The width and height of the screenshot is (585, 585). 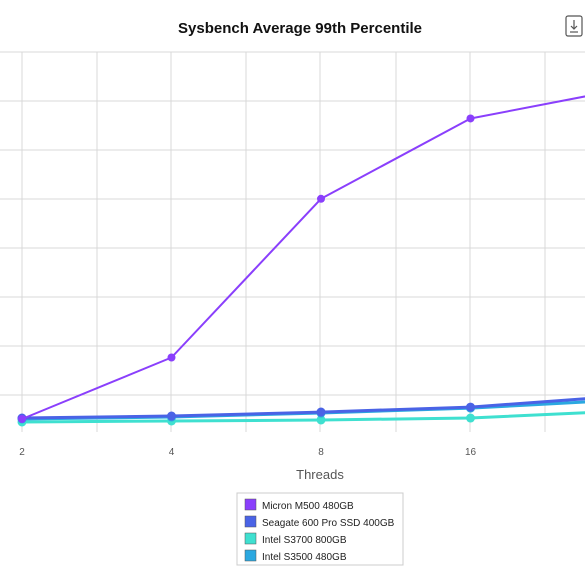 I want to click on x-tick-label: 2, so click(x=22, y=452).